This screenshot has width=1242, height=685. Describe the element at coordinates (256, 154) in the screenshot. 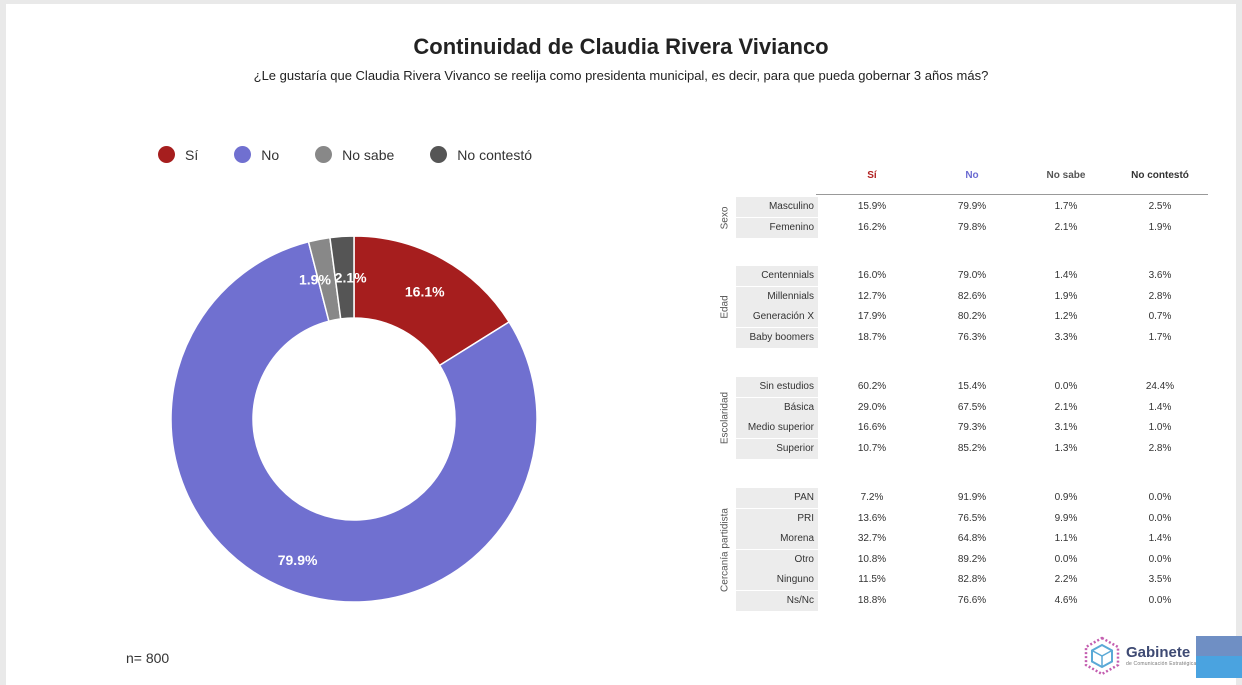

I see `legend-item: No` at that location.